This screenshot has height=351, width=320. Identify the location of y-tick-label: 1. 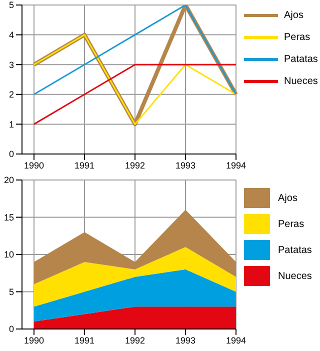
(11, 124).